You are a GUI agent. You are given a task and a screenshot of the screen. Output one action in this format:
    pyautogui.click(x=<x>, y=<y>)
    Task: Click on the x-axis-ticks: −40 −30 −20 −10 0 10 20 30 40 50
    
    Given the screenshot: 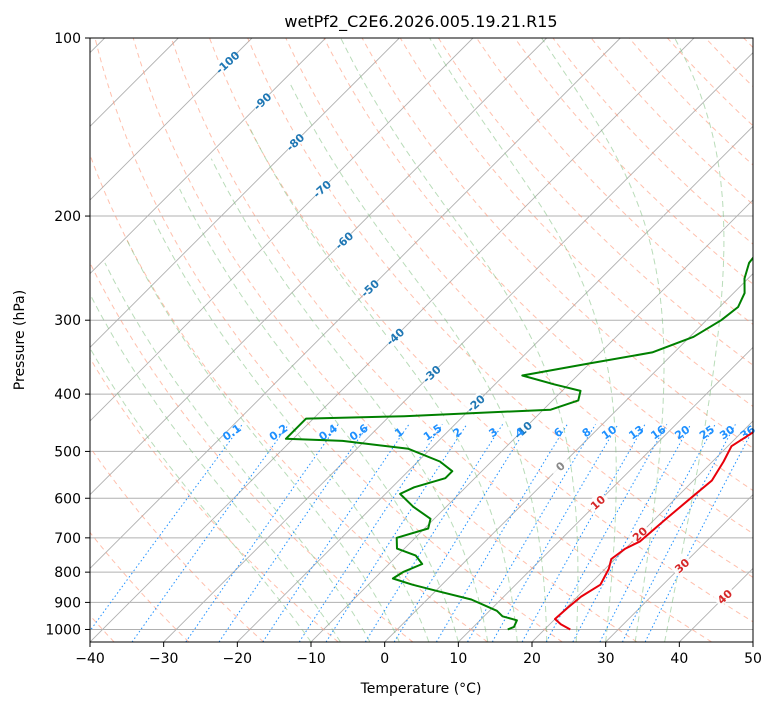 What is the action you would take?
    pyautogui.click(x=418, y=654)
    